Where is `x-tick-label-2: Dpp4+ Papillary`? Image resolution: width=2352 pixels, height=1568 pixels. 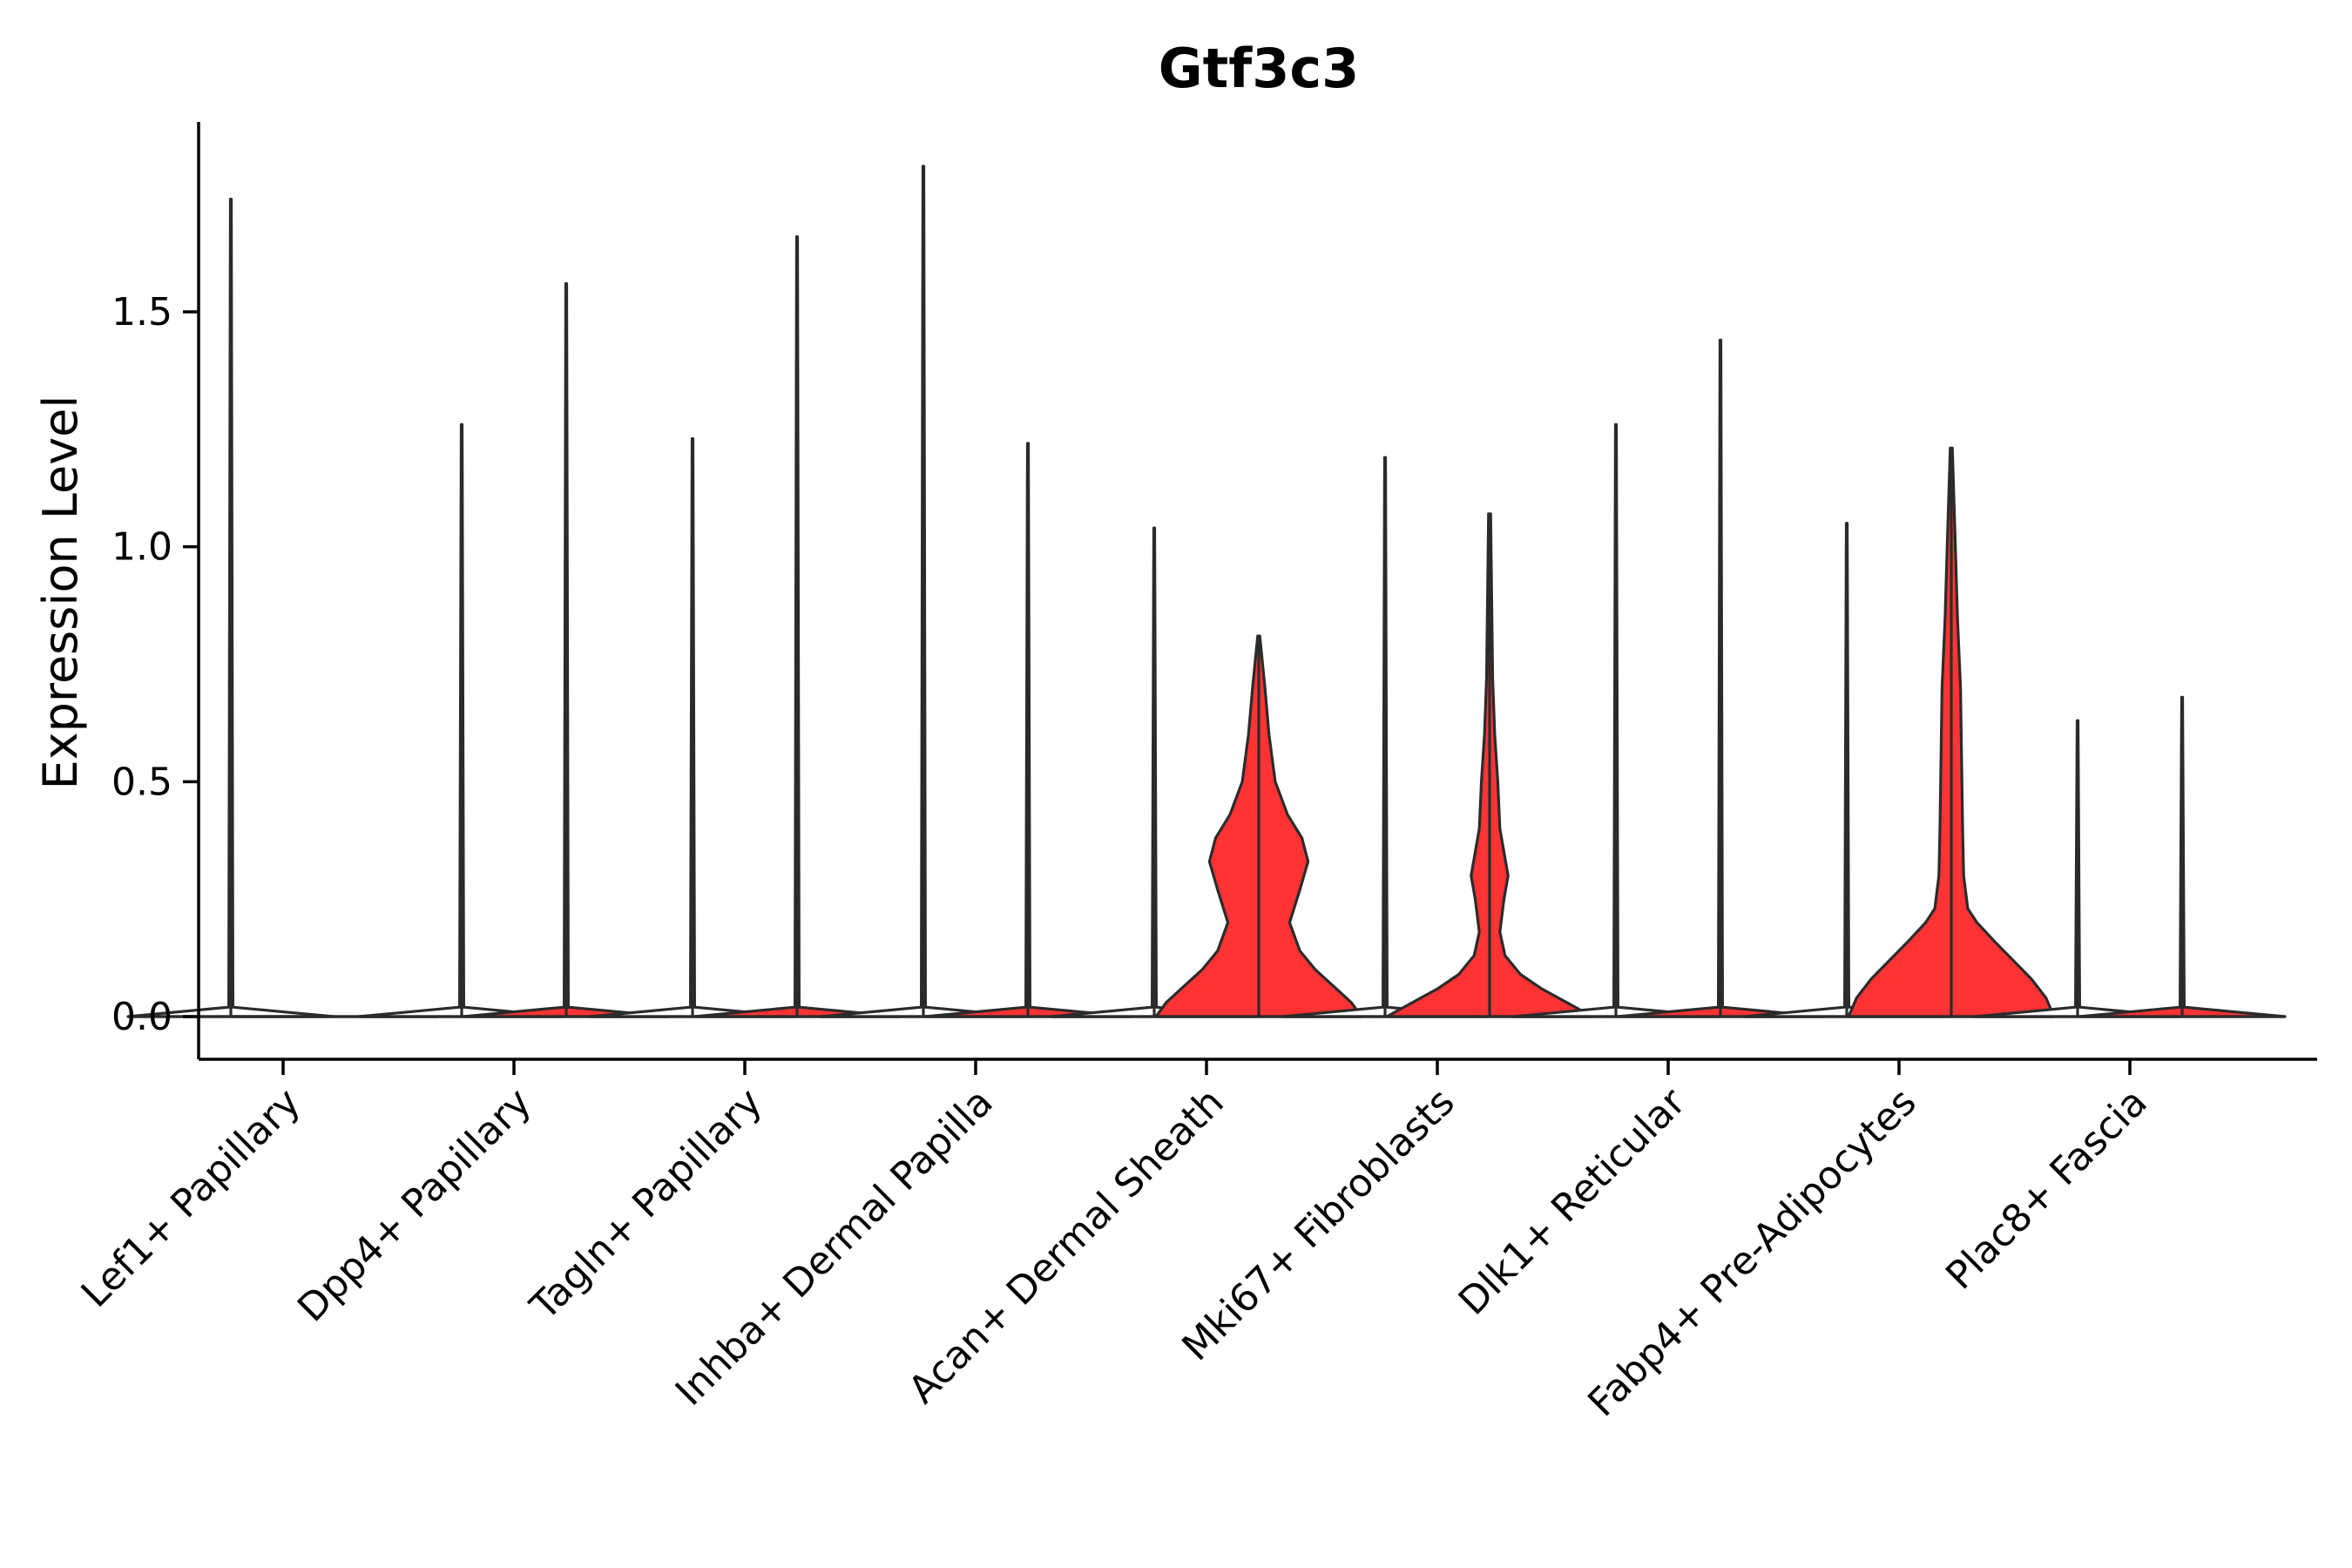
x-tick-label-2: Dpp4+ Papillary is located at coordinates (415, 1205).